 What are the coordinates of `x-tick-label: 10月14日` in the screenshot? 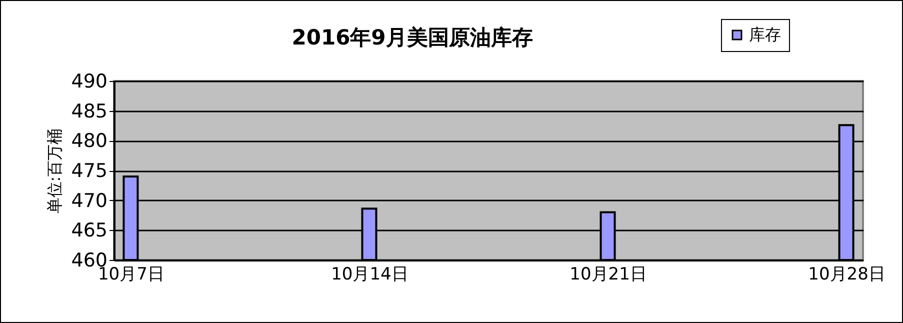 It's located at (369, 274).